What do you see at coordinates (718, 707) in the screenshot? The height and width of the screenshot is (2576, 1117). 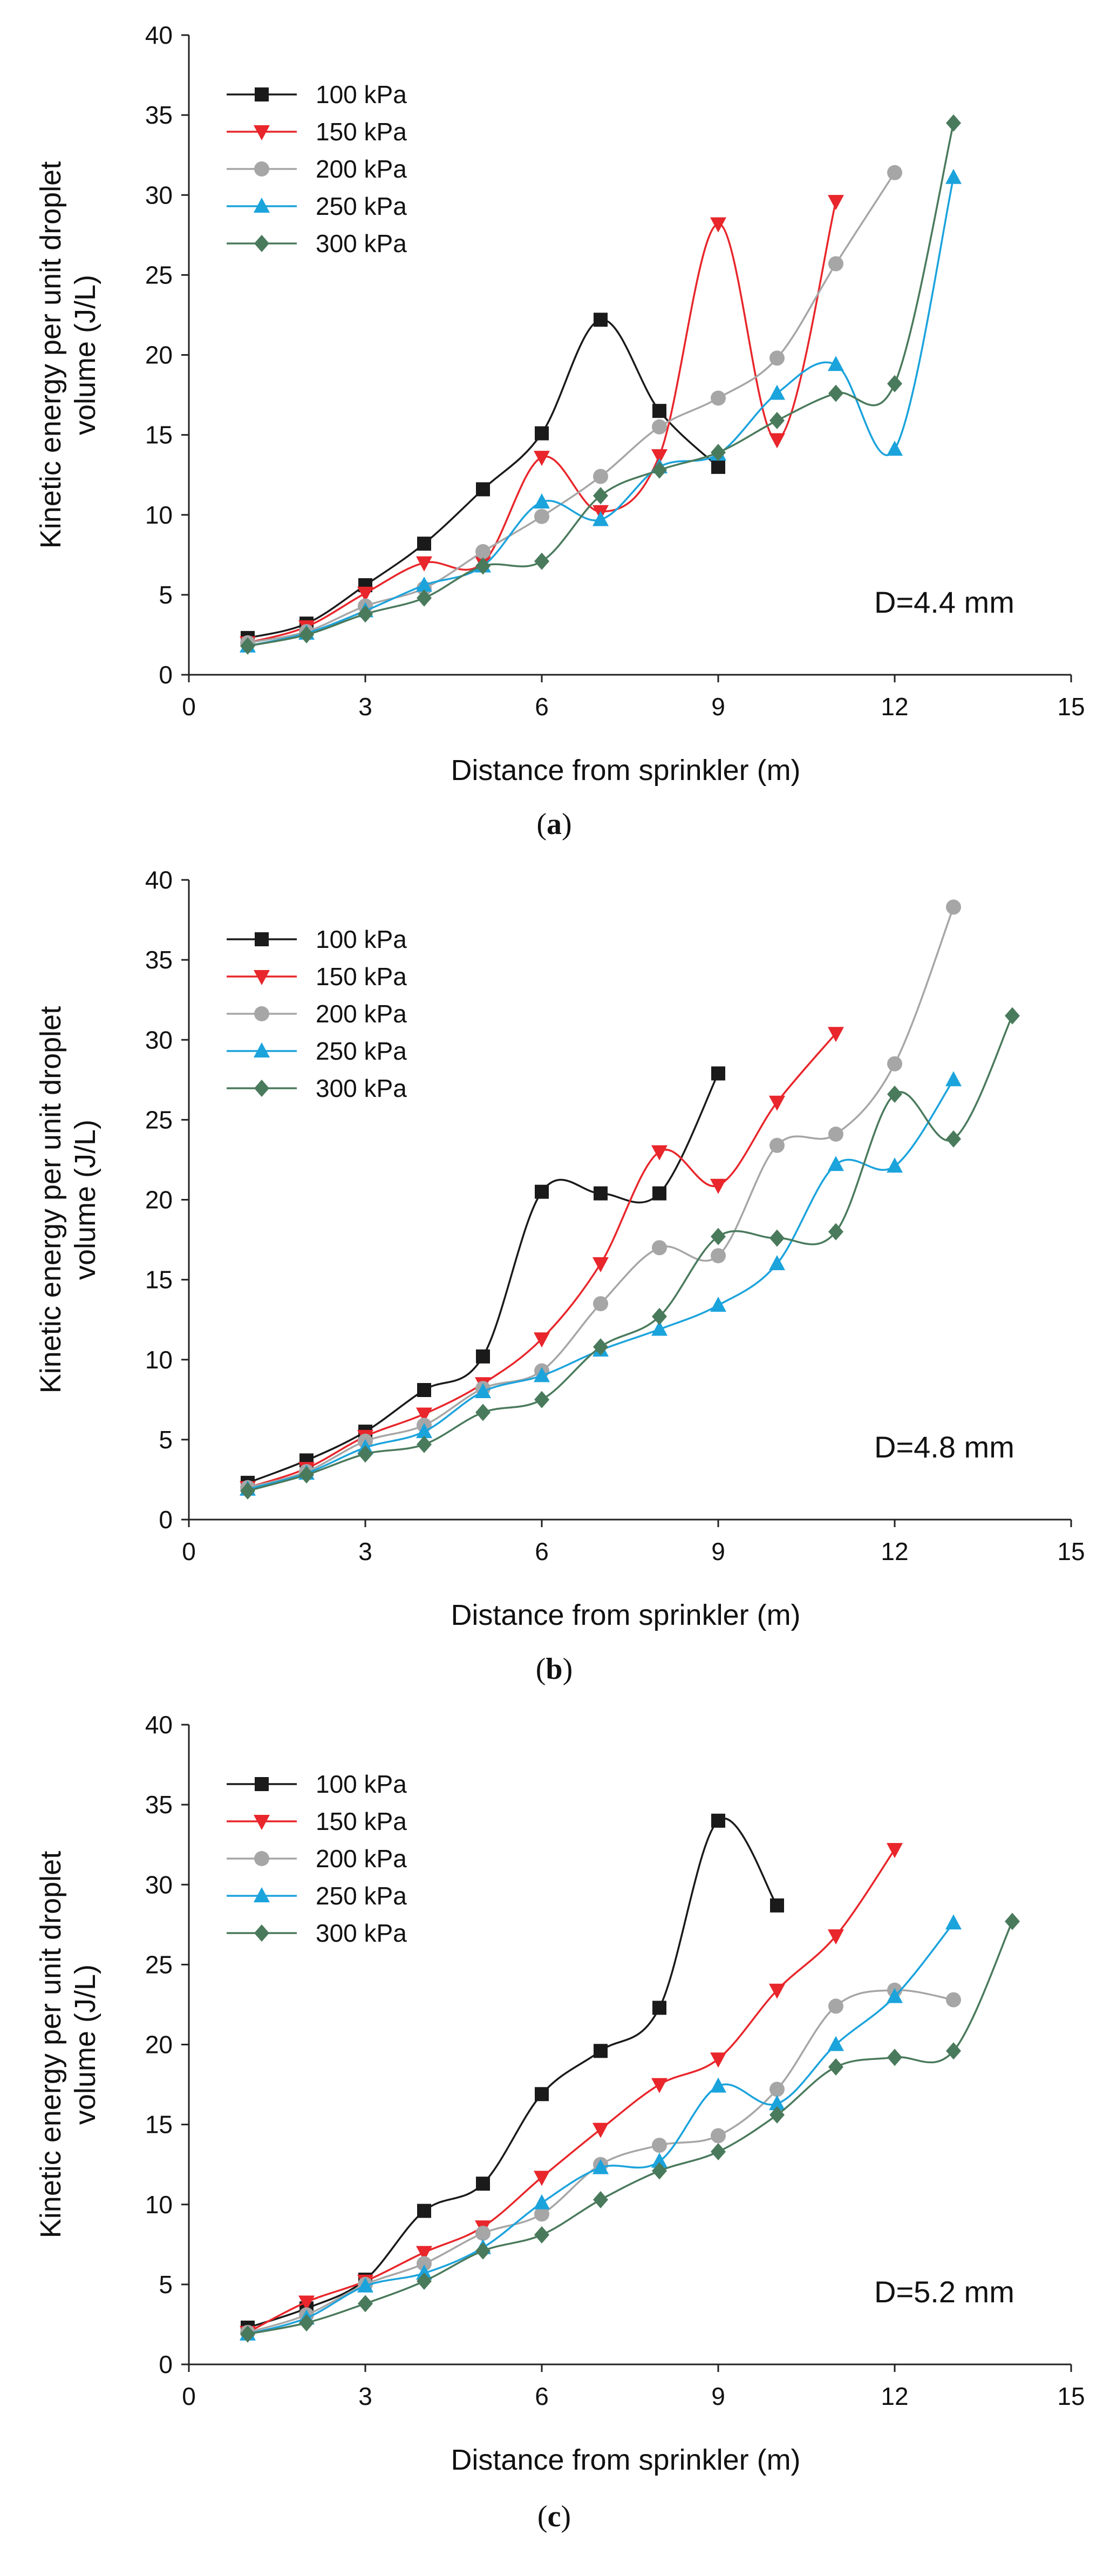 I see `x-tick-label: 9` at bounding box center [718, 707].